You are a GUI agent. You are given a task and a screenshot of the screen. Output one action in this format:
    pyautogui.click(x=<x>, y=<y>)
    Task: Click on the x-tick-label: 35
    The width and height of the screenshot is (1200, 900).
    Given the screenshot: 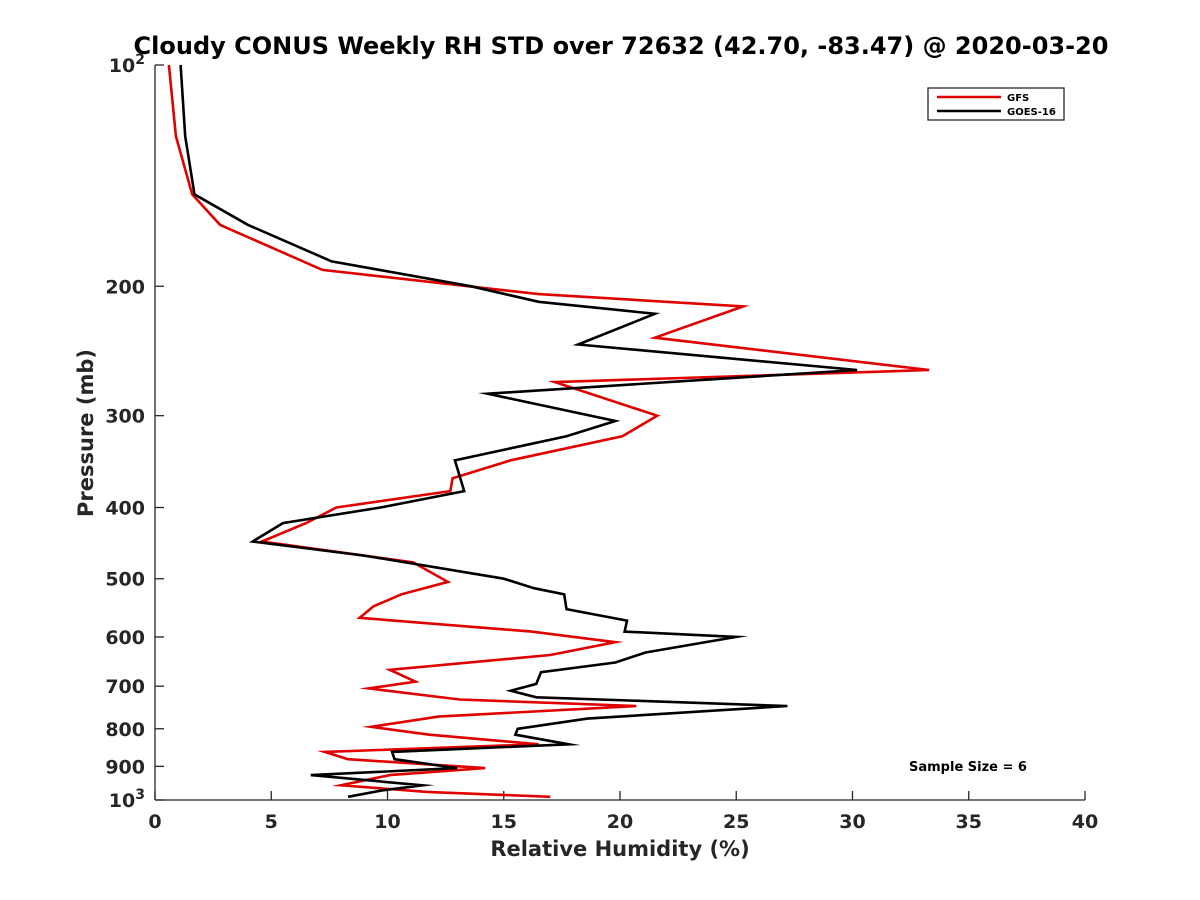 What is the action you would take?
    pyautogui.click(x=969, y=822)
    